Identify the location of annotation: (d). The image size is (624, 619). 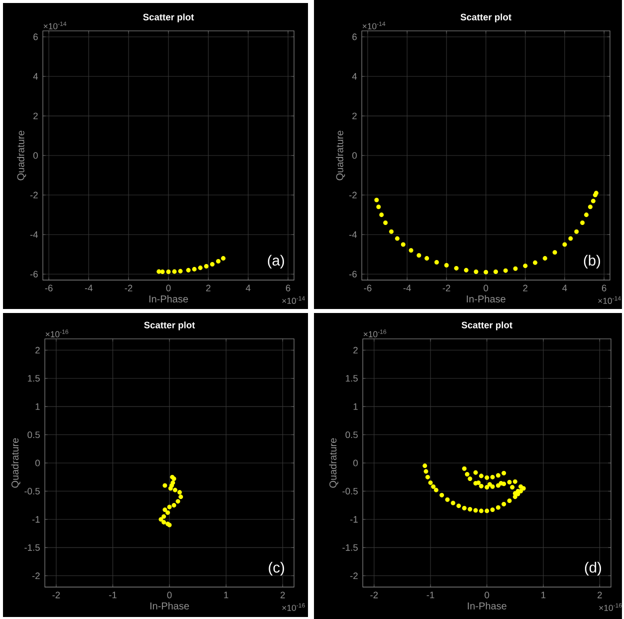
(593, 569).